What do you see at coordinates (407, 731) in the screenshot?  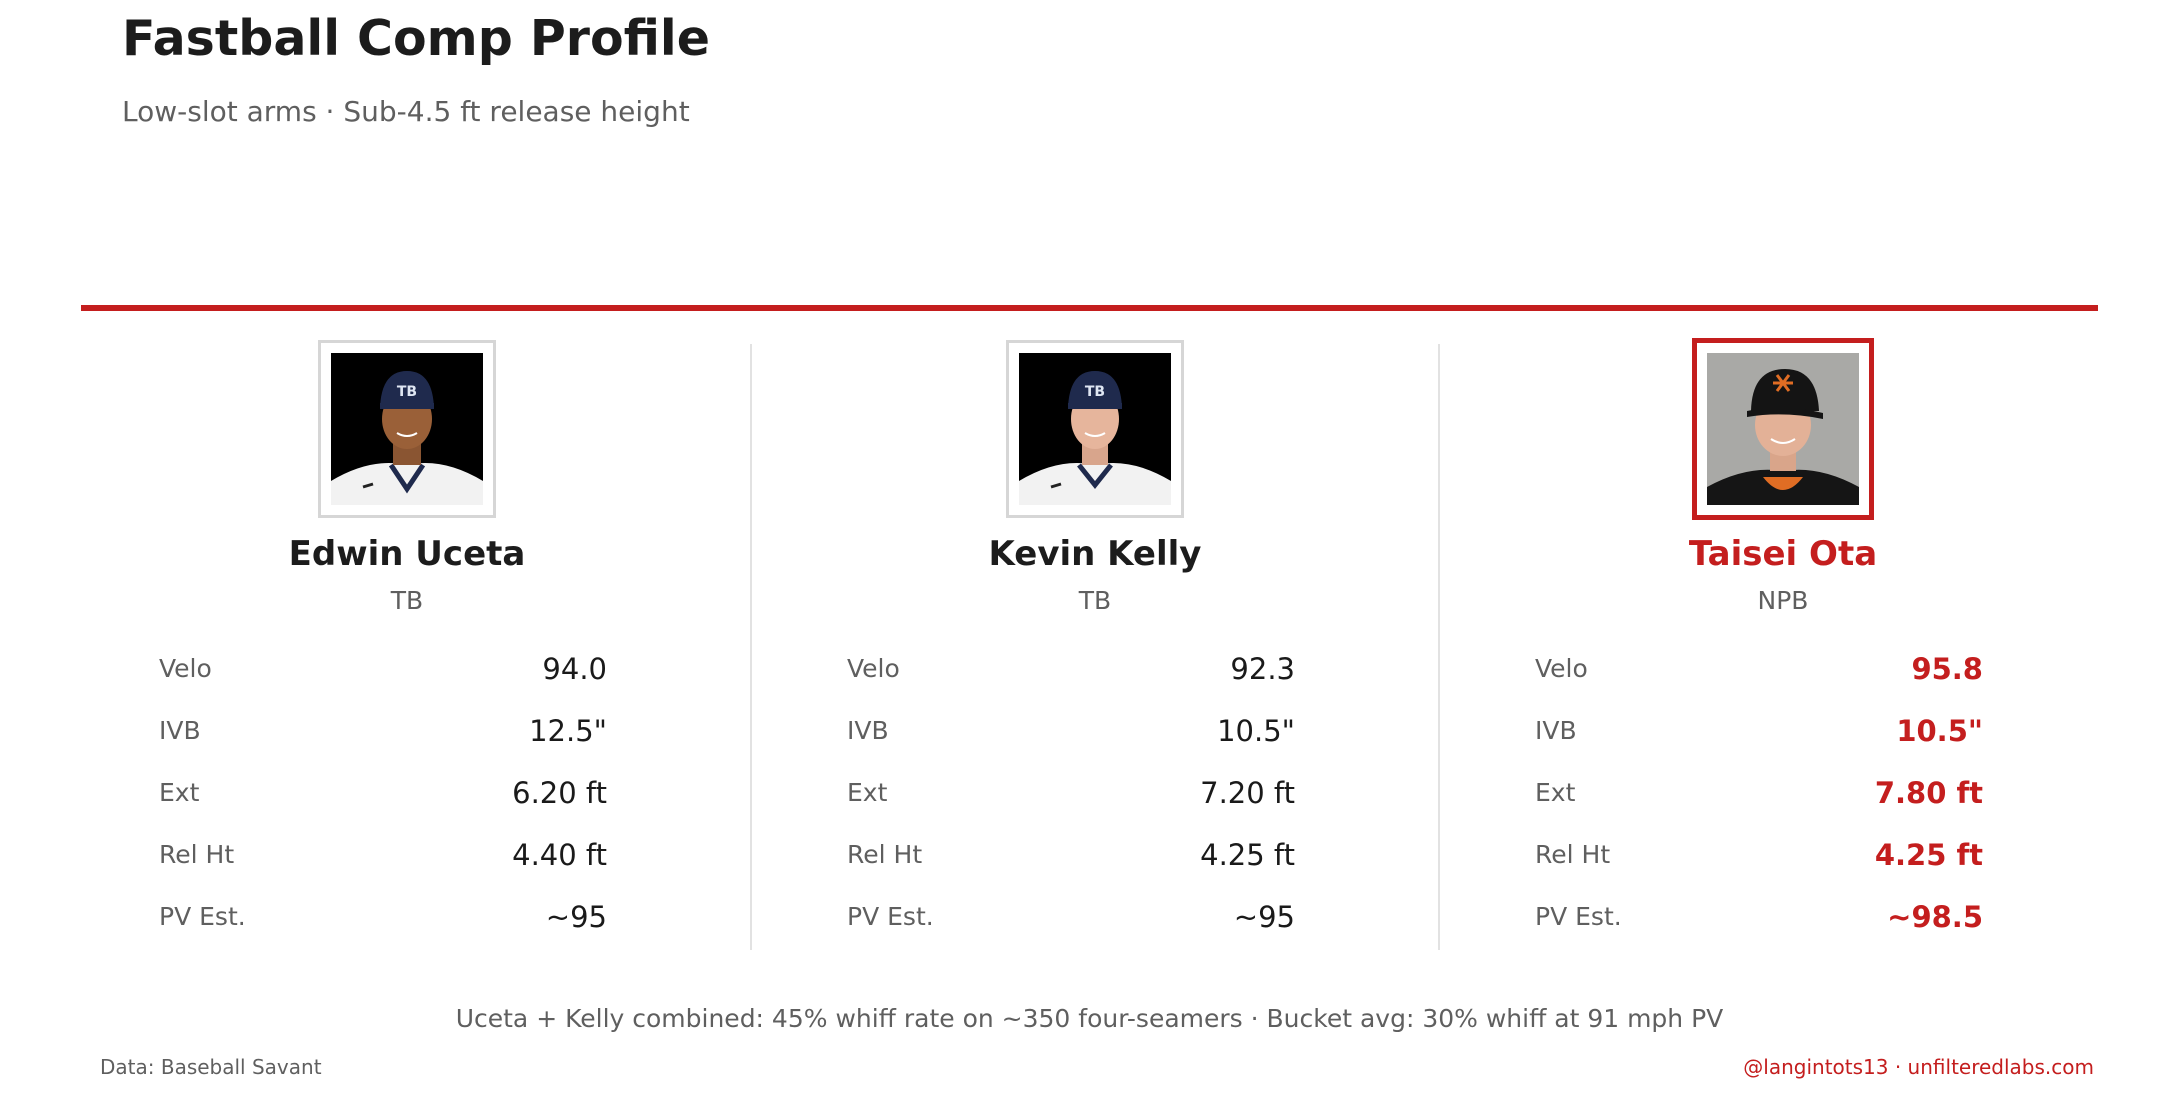 I see `stat-row-ivb: IVB 12.5"` at bounding box center [407, 731].